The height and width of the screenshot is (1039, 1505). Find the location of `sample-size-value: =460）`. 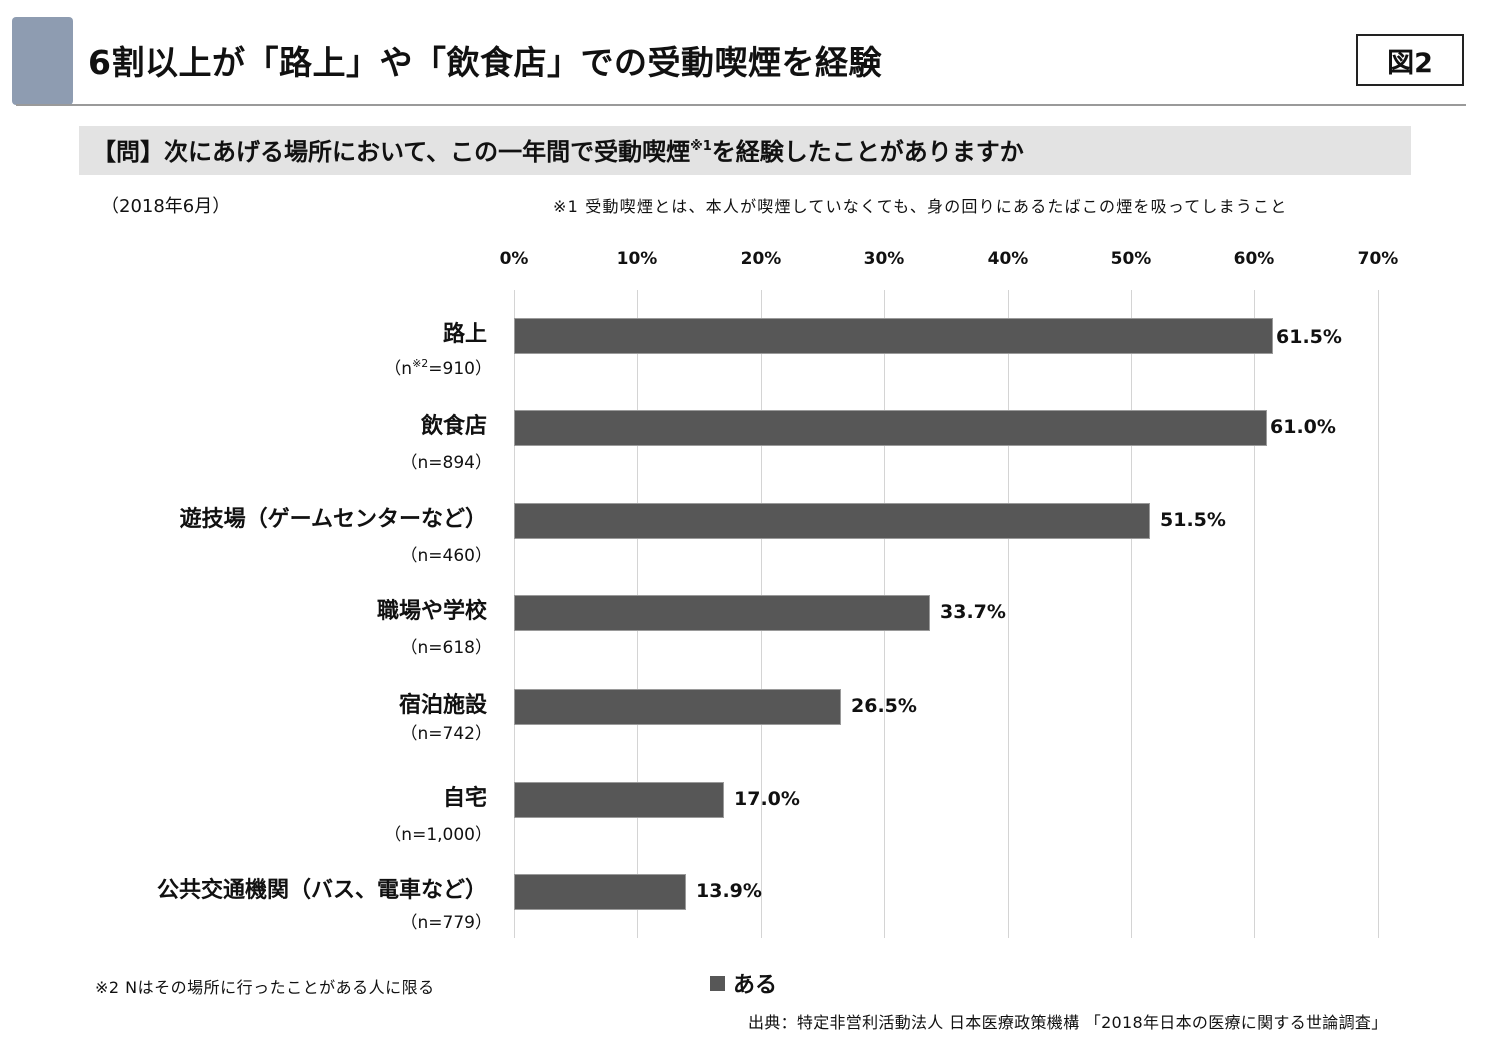

sample-size-value: =460） is located at coordinates (460, 556).